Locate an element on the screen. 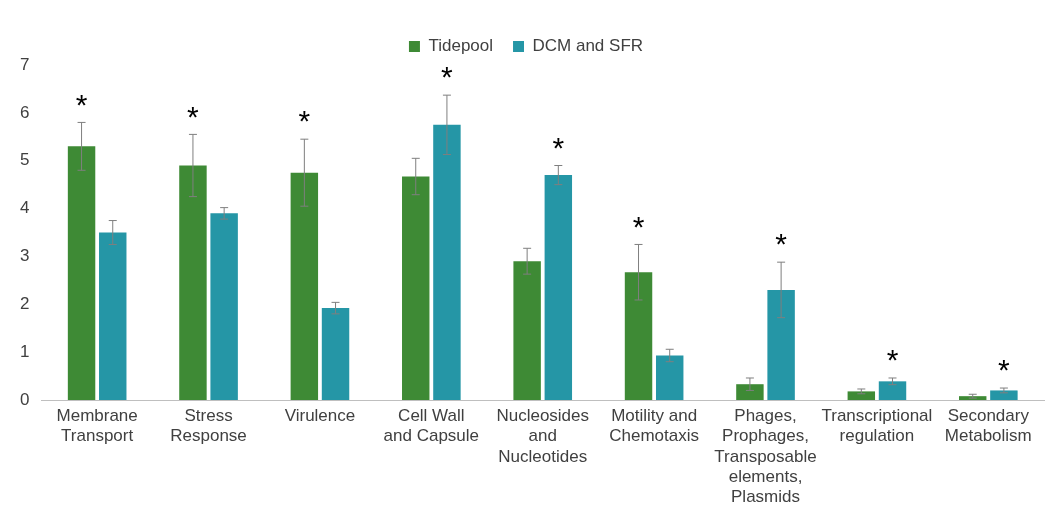 Image resolution: width=1062 pixels, height=522 pixels. x-tick-label: Membrane Transport is located at coordinates (97, 425).